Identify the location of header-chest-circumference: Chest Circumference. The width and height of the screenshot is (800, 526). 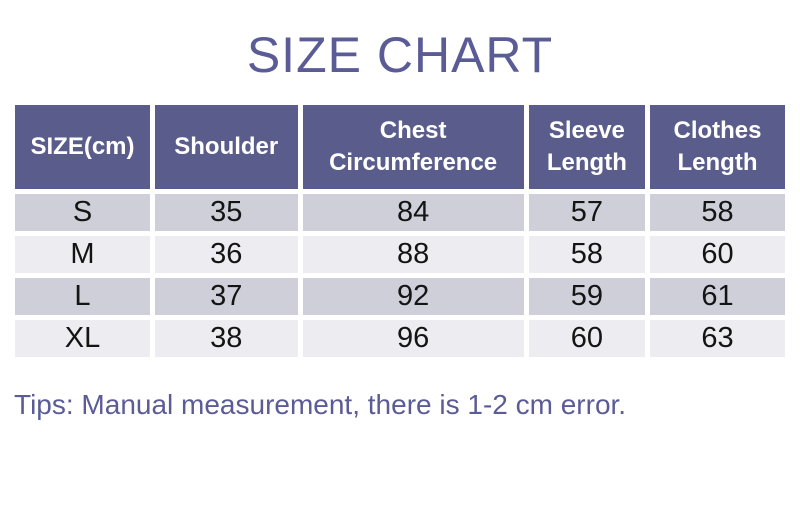
(413, 147).